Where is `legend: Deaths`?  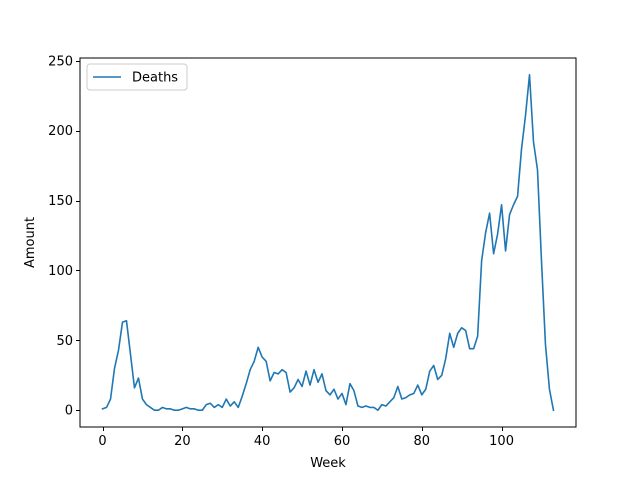
legend: Deaths is located at coordinates (137, 77).